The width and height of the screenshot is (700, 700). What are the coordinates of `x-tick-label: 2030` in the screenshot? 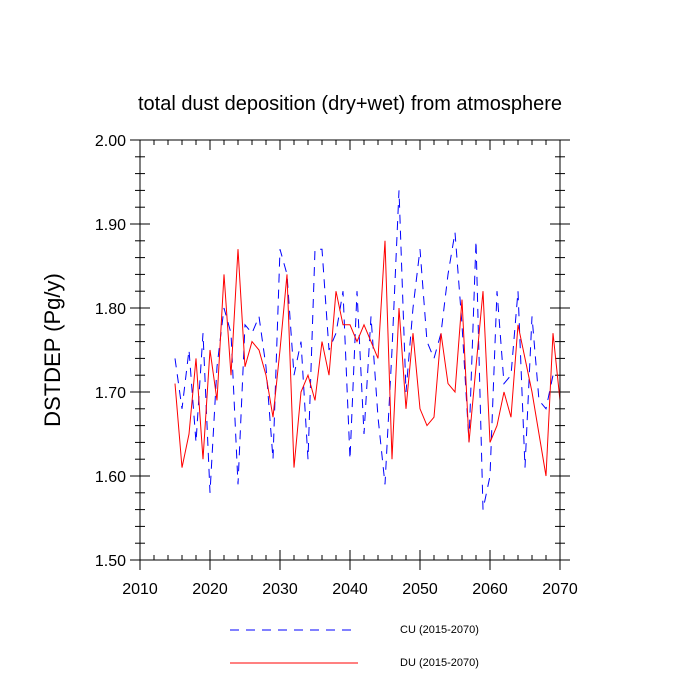 It's located at (280, 589).